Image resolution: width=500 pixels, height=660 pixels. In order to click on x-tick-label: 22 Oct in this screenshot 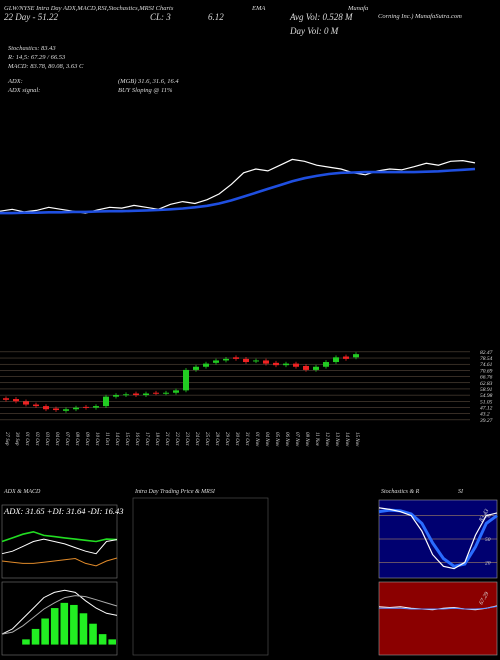, I will do `click(176, 439)`.